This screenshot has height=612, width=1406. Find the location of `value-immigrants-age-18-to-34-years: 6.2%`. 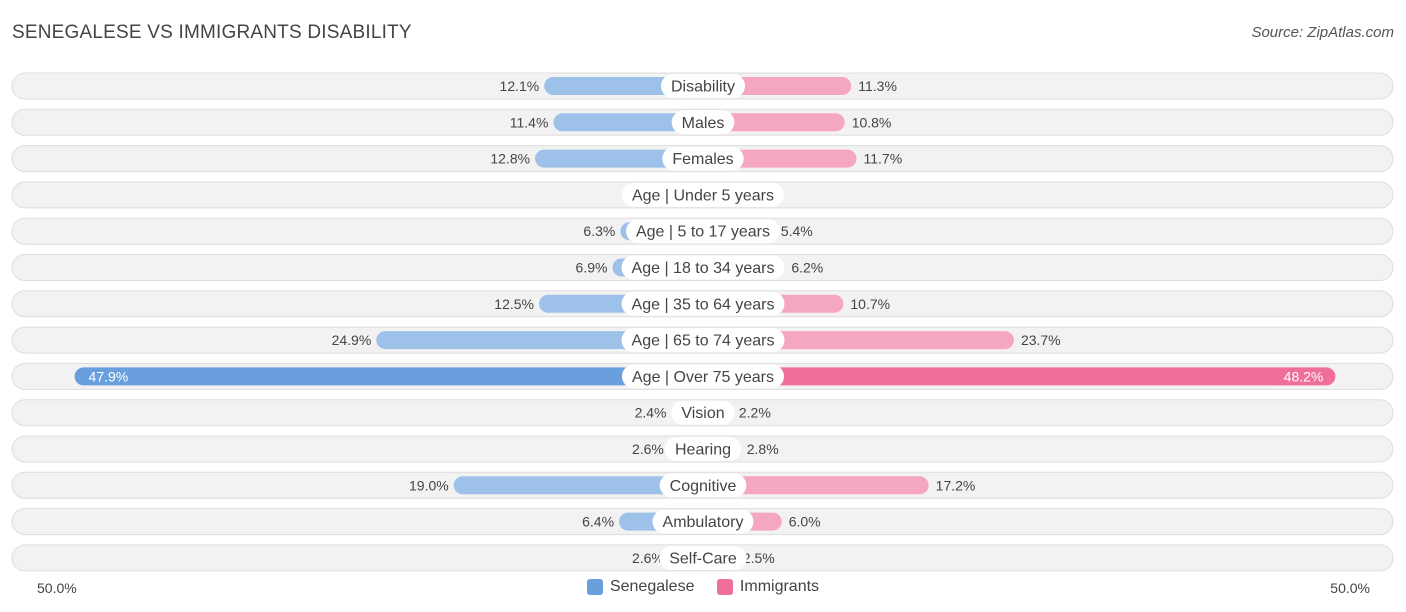

value-immigrants-age-18-to-34-years: 6.2% is located at coordinates (807, 268).